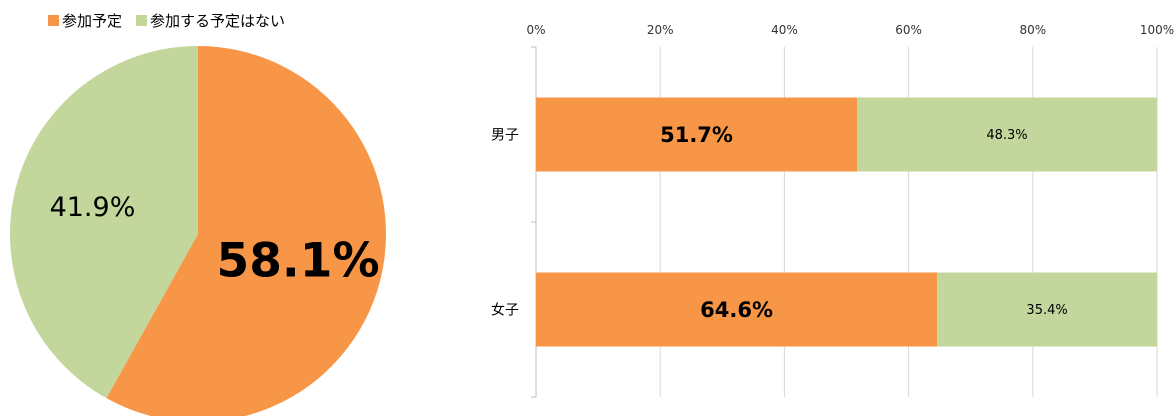  Describe the element at coordinates (908, 30) in the screenshot. I see `x-tick-label: 60%` at that location.